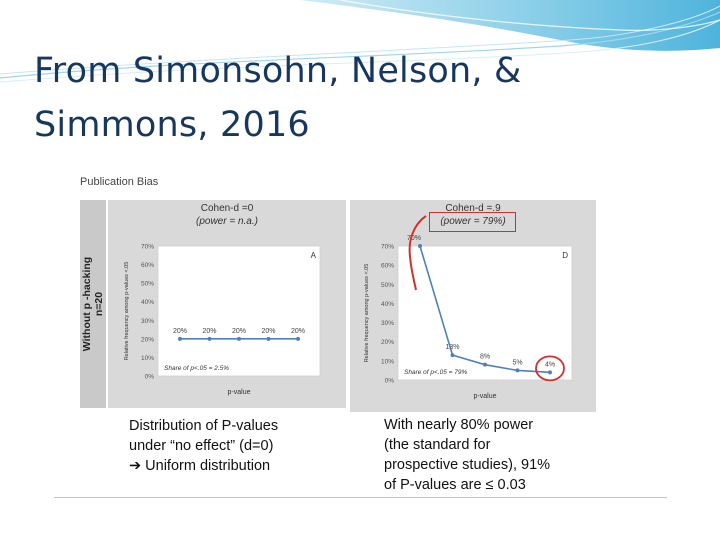 This screenshot has height=540, width=720. What do you see at coordinates (147, 358) in the screenshot?
I see `panel-a-y-tick-label: 10%` at bounding box center [147, 358].